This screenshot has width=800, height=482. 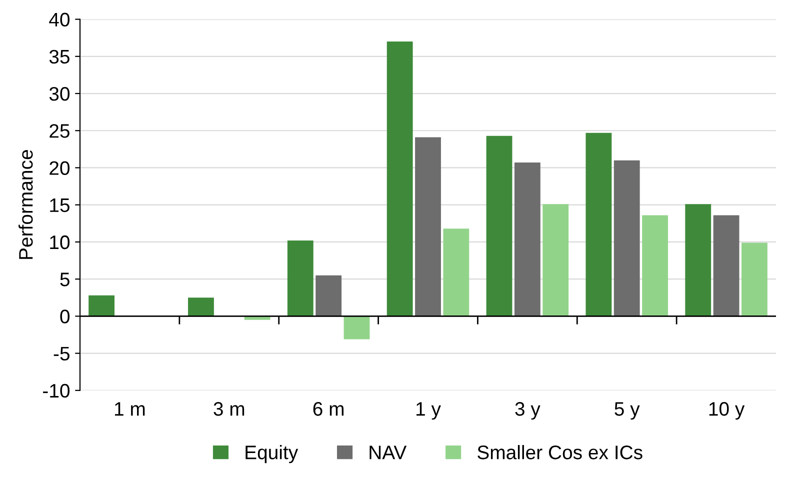 I want to click on y-tick-label: 40, so click(x=59, y=19).